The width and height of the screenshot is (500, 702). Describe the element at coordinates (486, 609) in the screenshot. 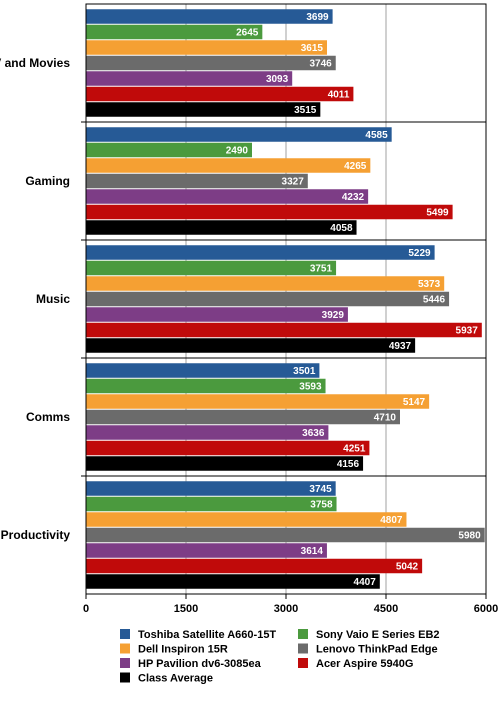

I see `x-tick-label: 6000` at that location.